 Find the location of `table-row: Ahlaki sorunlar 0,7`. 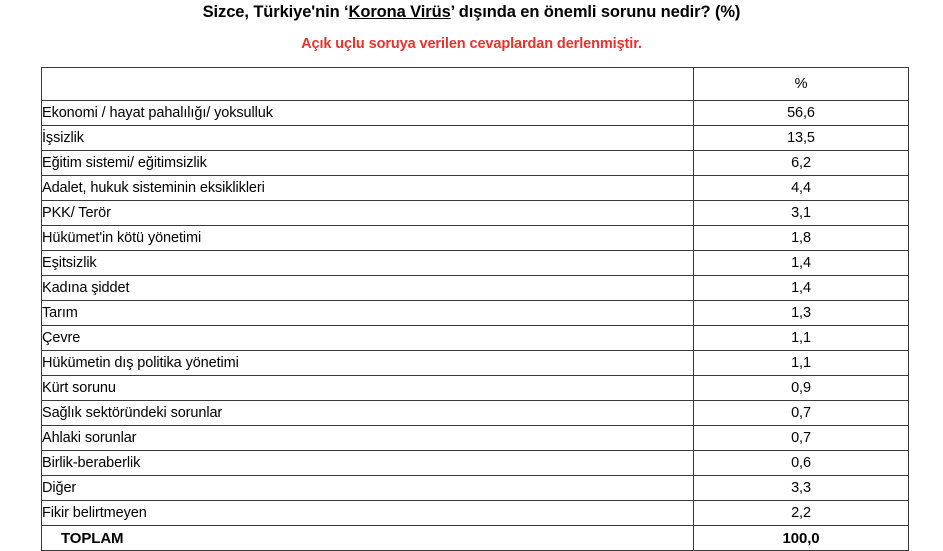

table-row: Ahlaki sorunlar 0,7 is located at coordinates (475, 438).